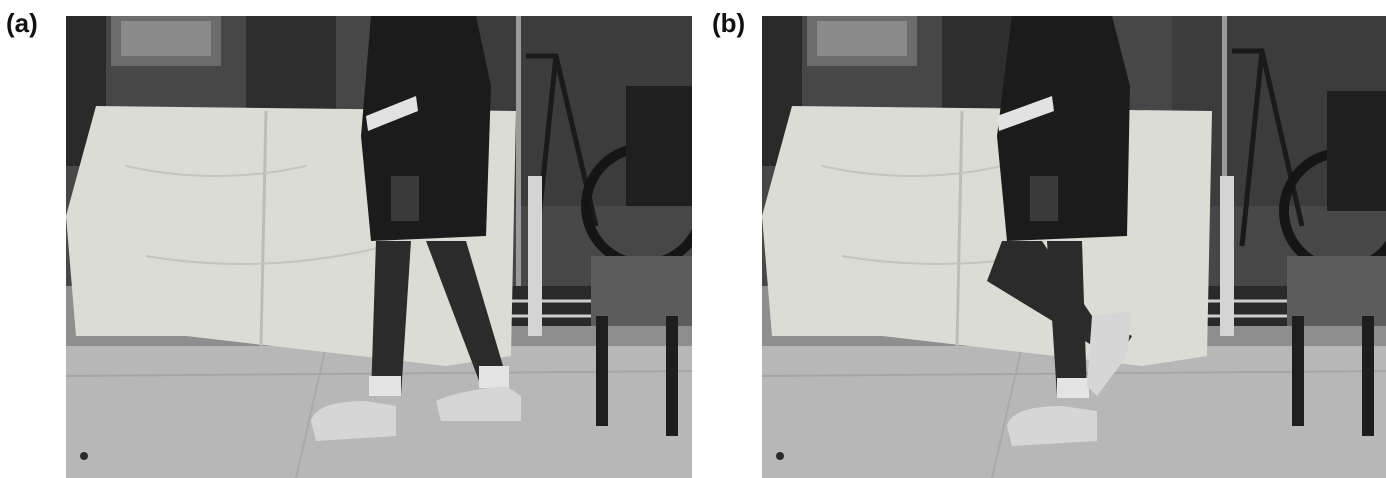  I want to click on panel-label-a: (a), so click(22, 23).